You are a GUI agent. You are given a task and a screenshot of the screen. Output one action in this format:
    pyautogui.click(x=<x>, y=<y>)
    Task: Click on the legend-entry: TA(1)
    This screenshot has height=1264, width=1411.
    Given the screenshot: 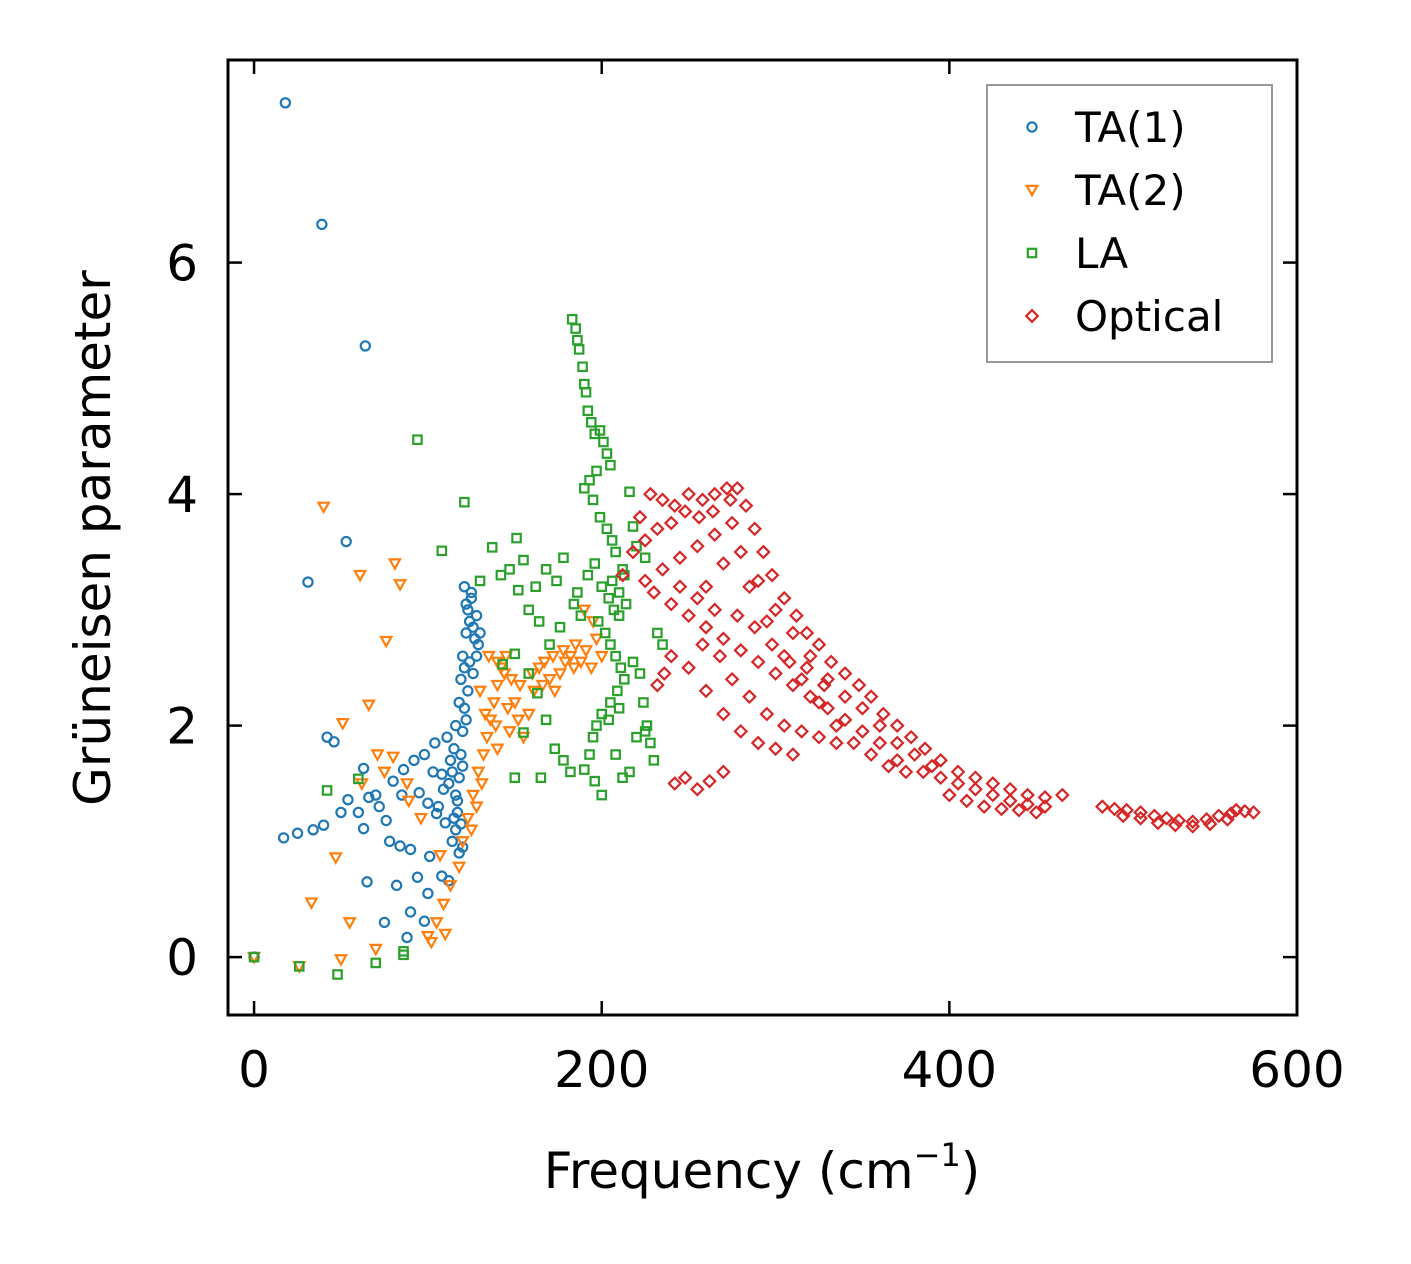 What is the action you would take?
    pyautogui.click(x=1106, y=127)
    